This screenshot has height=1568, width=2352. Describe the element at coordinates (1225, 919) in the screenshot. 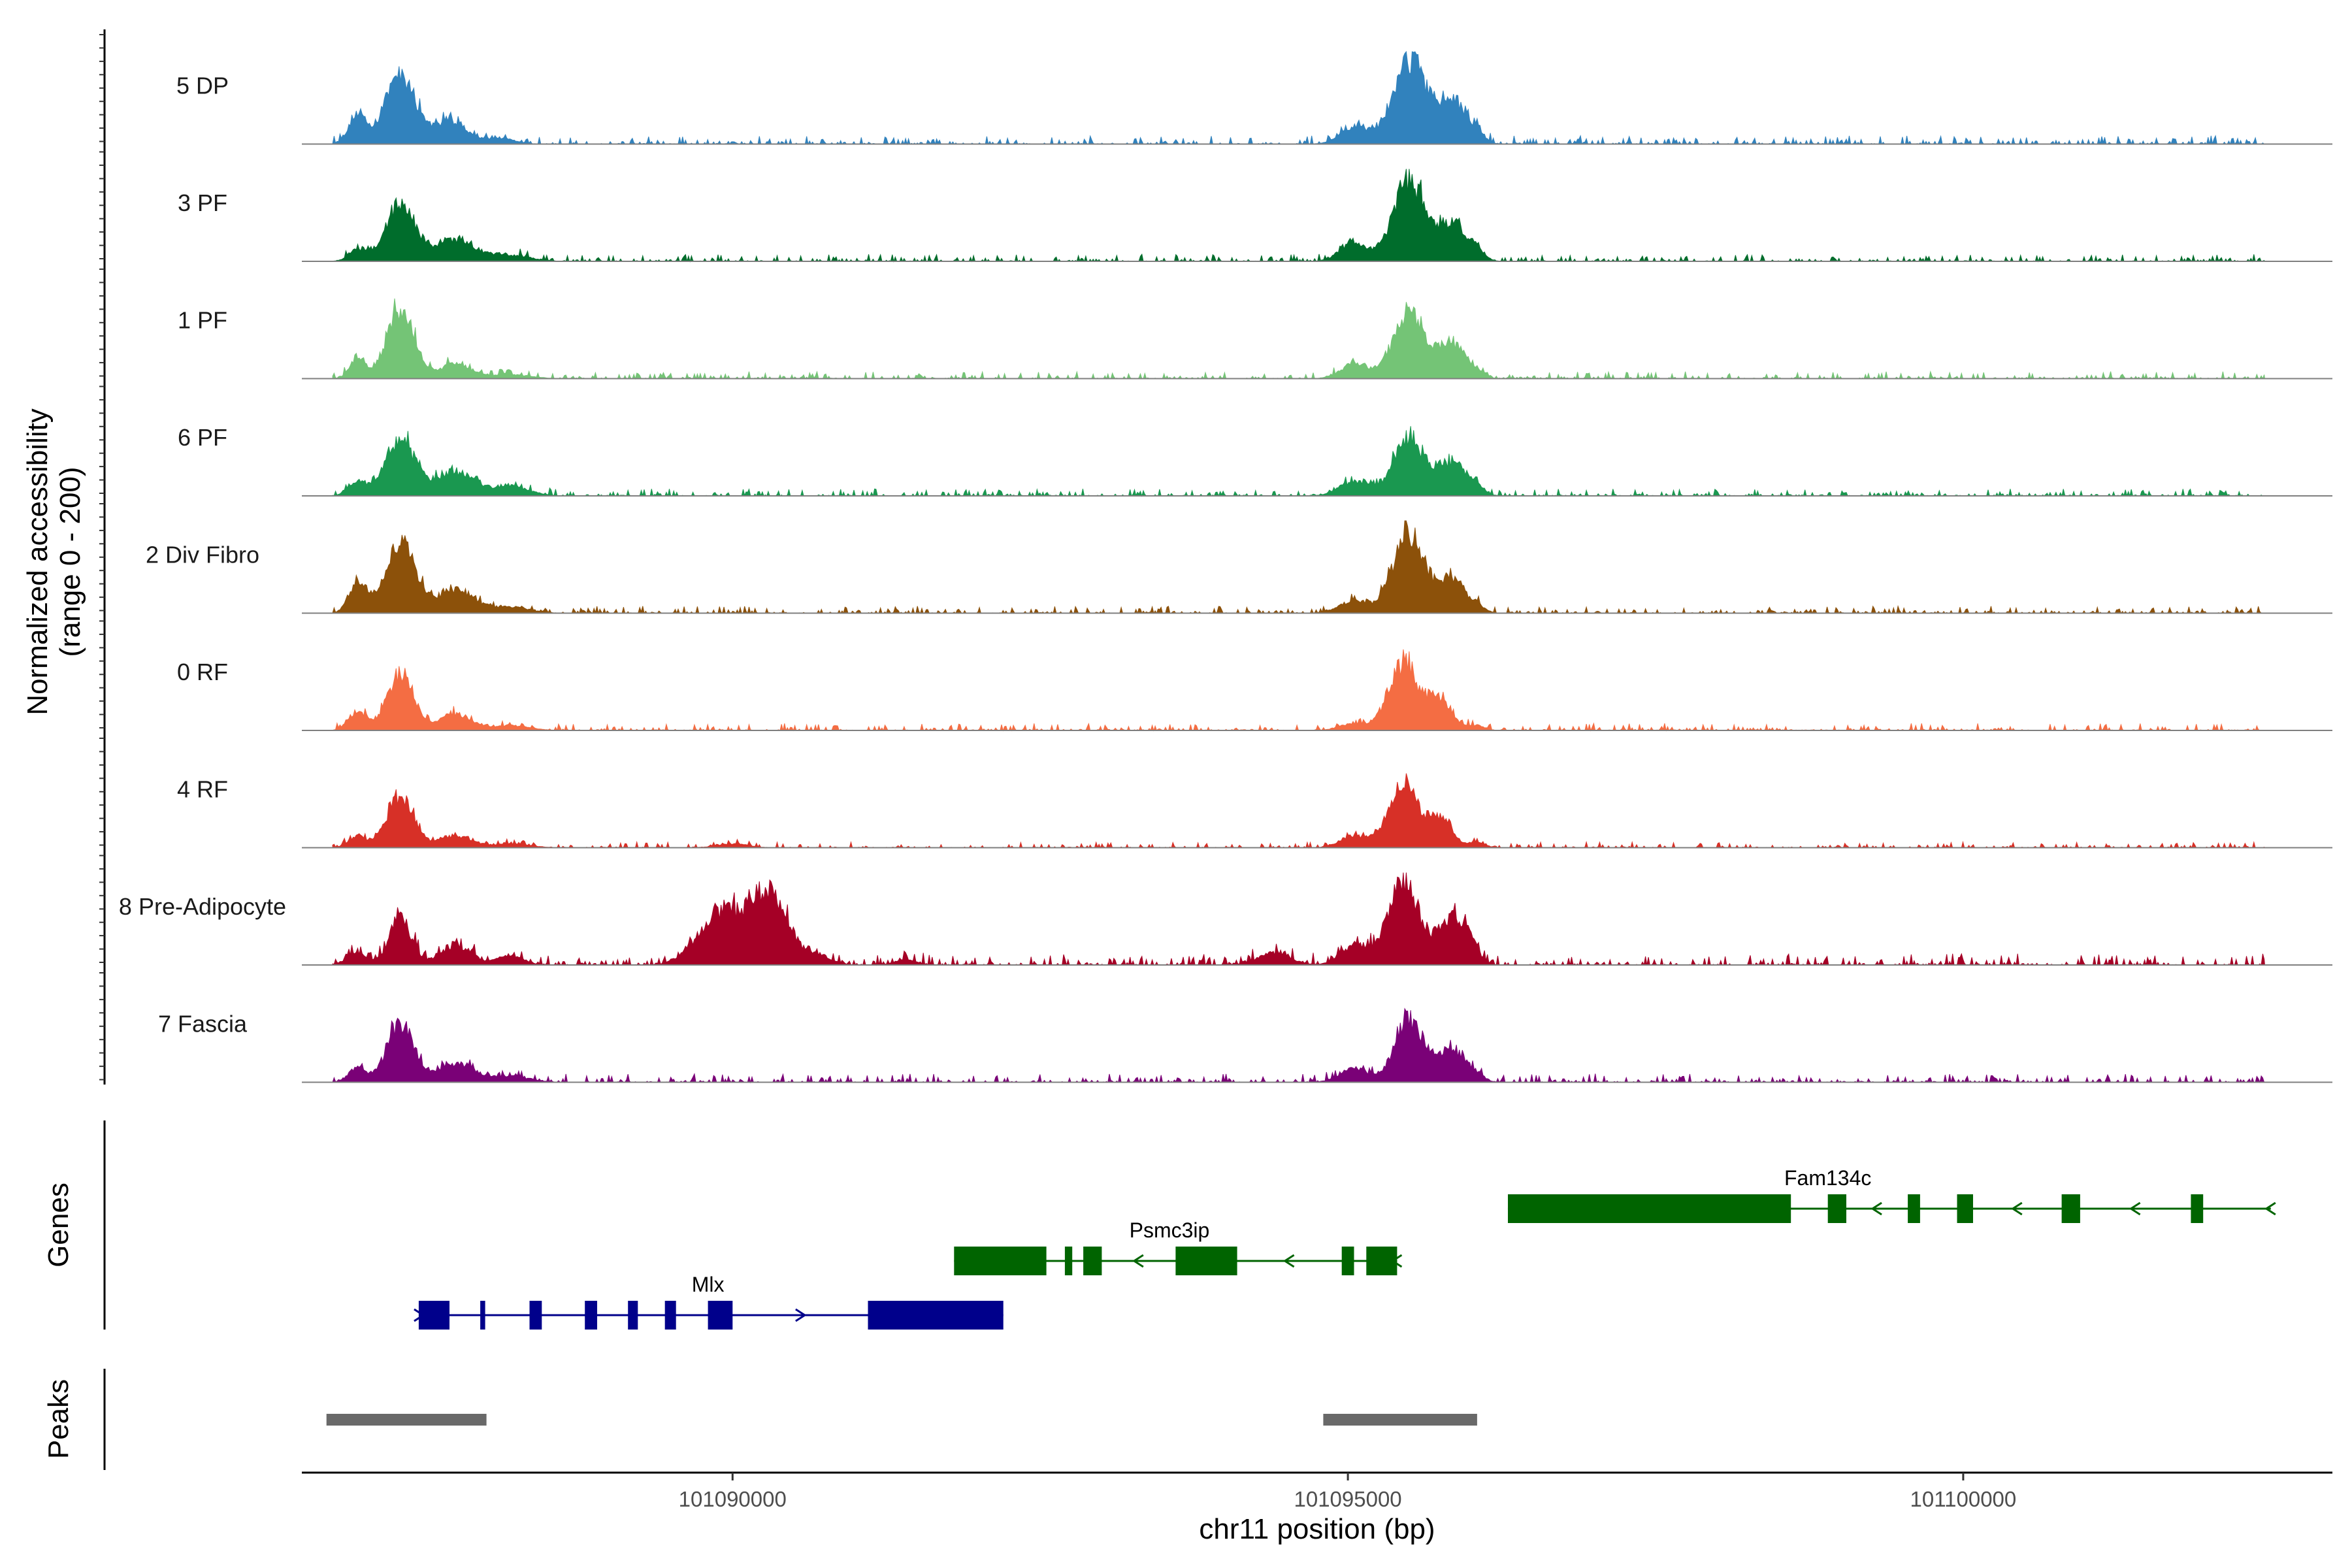

I see `track-7: 8 Pre-Adipocyte` at that location.